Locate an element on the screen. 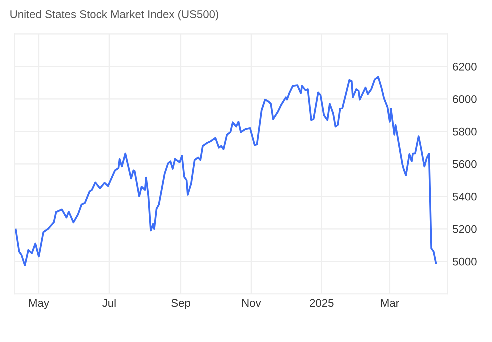 The image size is (492, 342). x-tick-label: May is located at coordinates (39, 304).